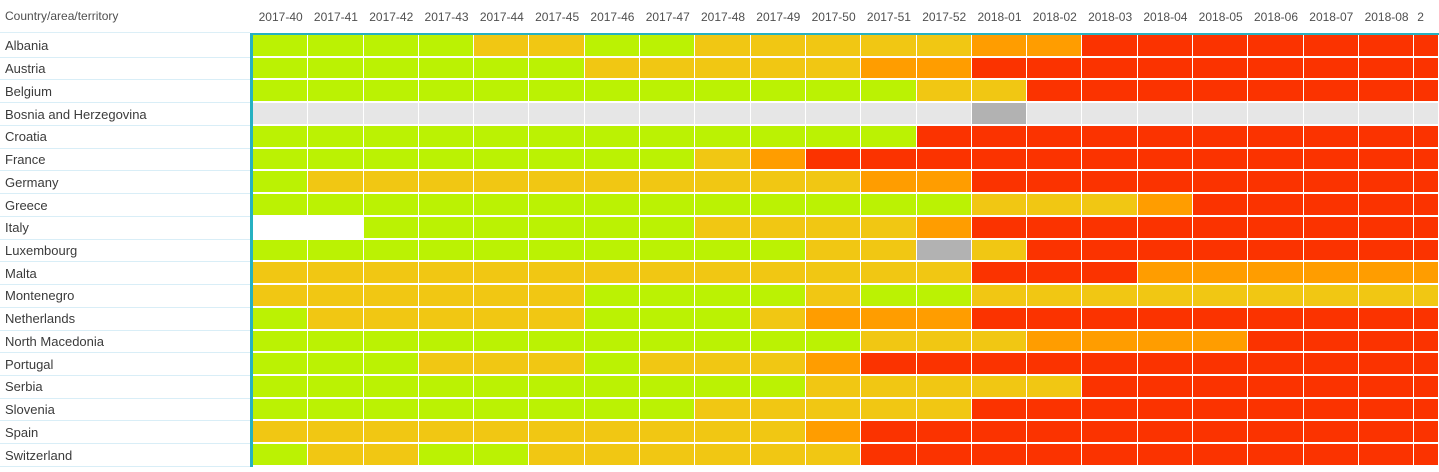 This screenshot has width=1439, height=472. I want to click on column-header-2017-42: 2017-42, so click(391, 16).